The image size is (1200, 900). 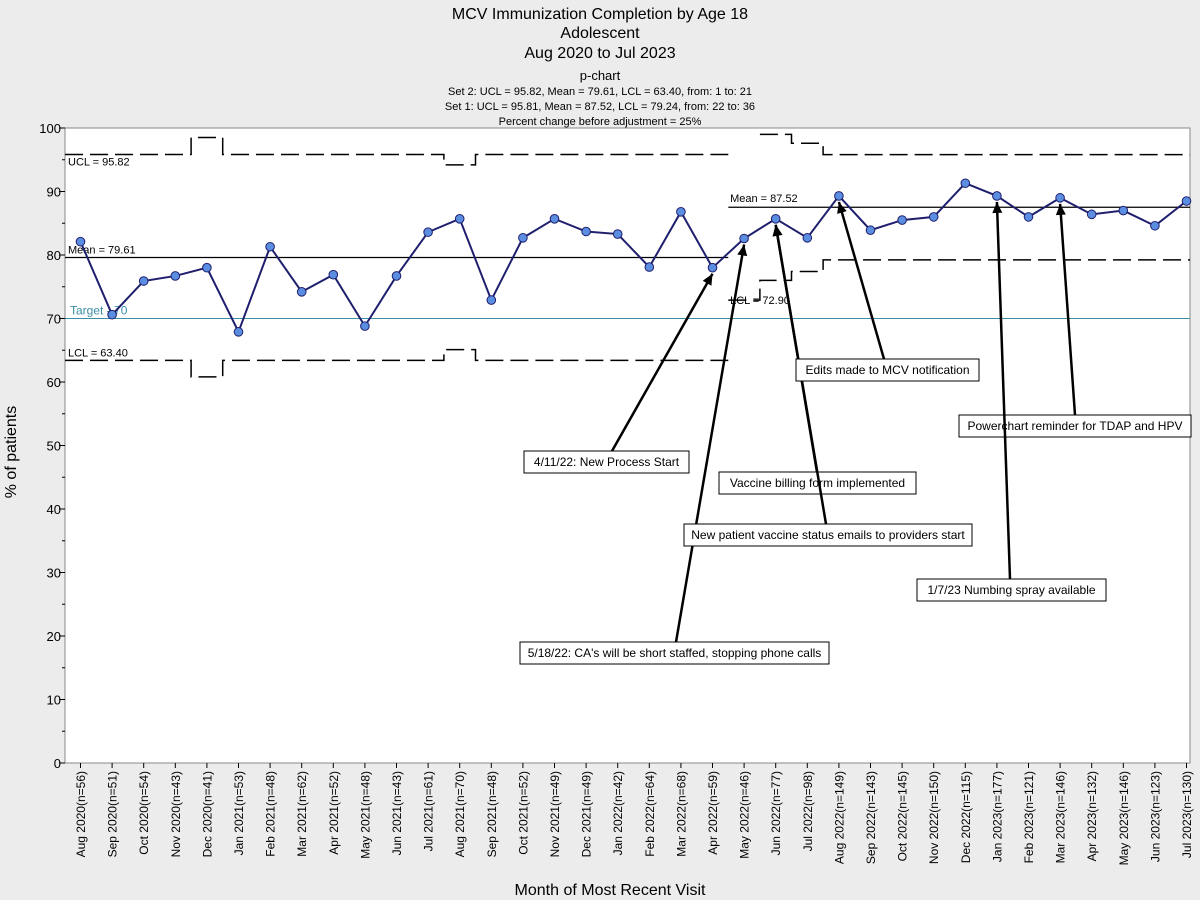 What do you see at coordinates (460, 814) in the screenshot?
I see `x-tick-label: Aug 2021(n=70)` at bounding box center [460, 814].